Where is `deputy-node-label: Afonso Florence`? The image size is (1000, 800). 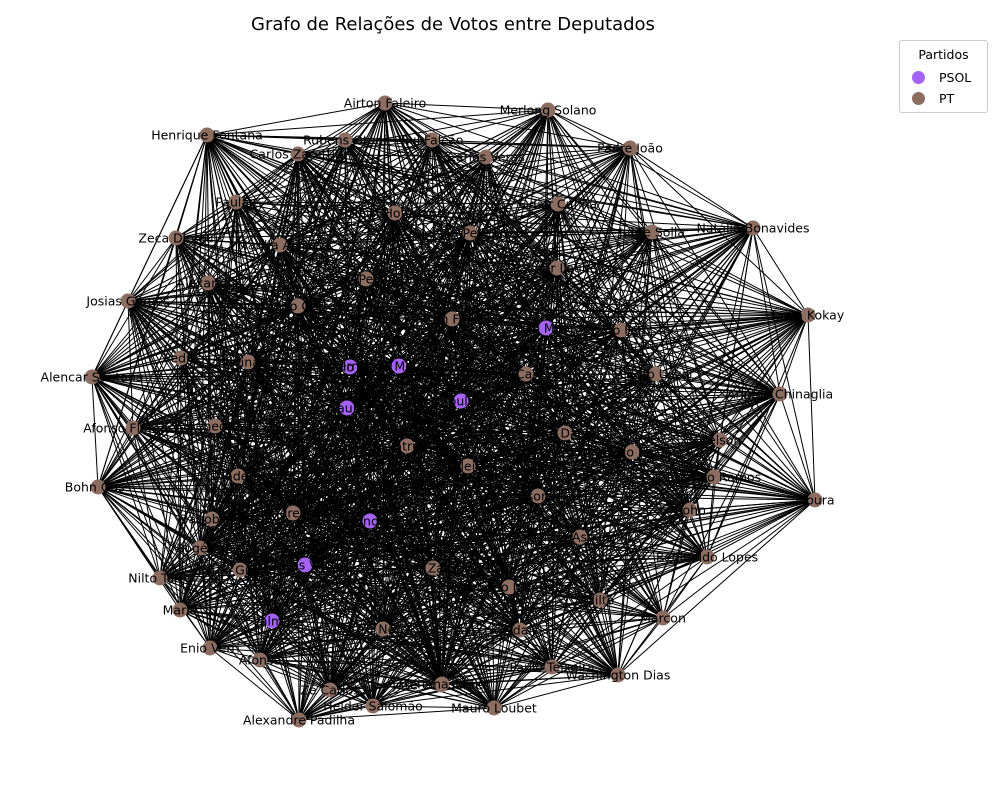 deputy-node-label: Afonso Florence is located at coordinates (133, 428).